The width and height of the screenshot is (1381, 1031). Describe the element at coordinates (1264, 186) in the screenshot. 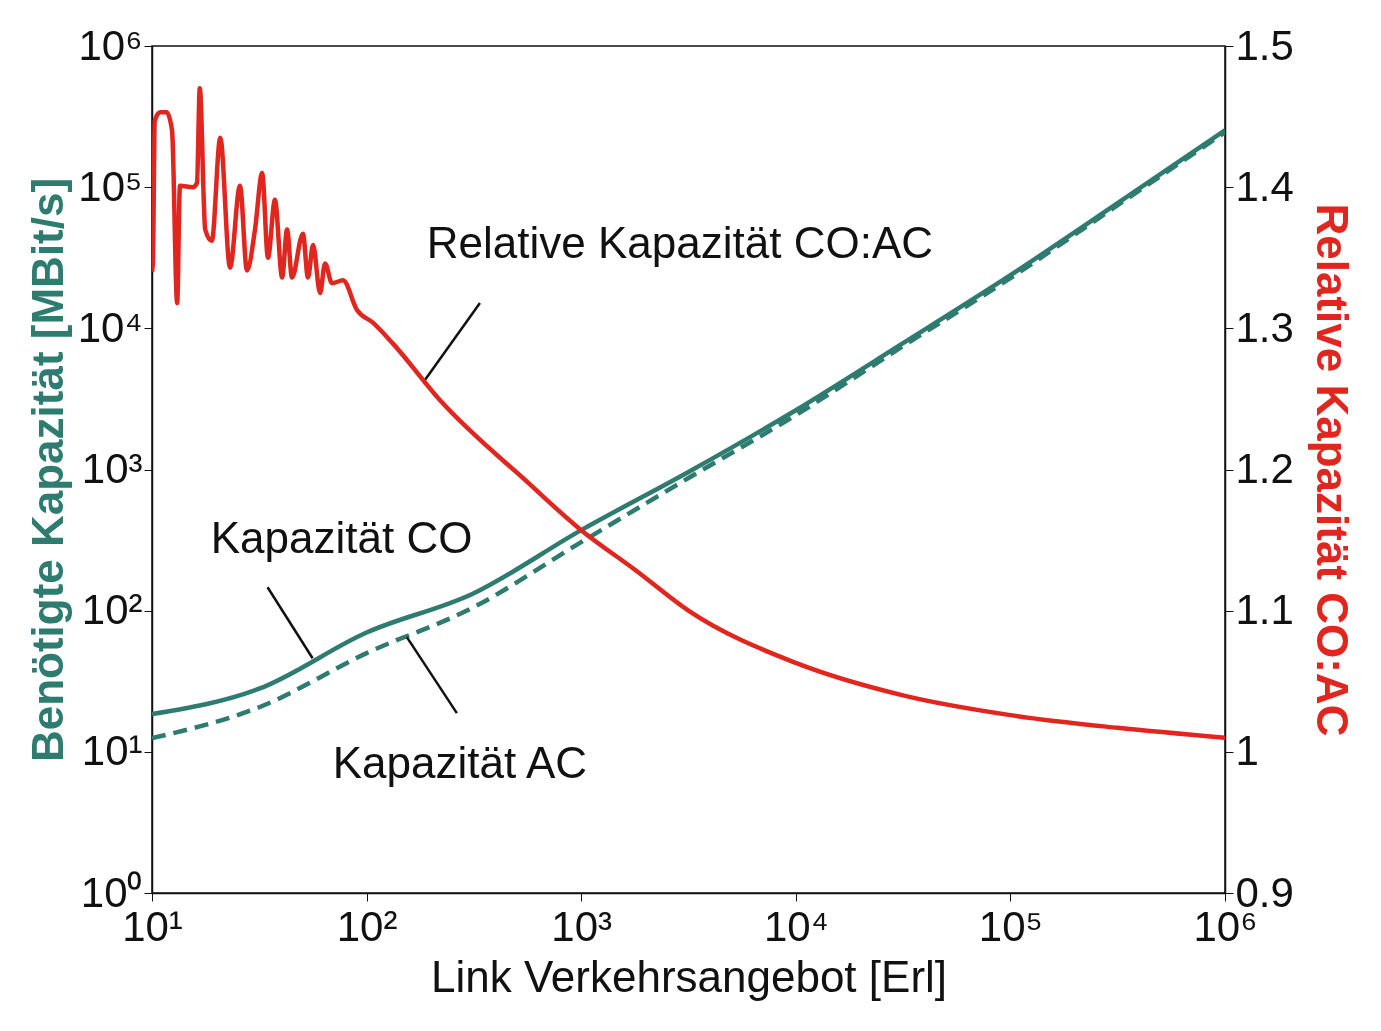

I see `y2-tick-label: 1.4` at that location.